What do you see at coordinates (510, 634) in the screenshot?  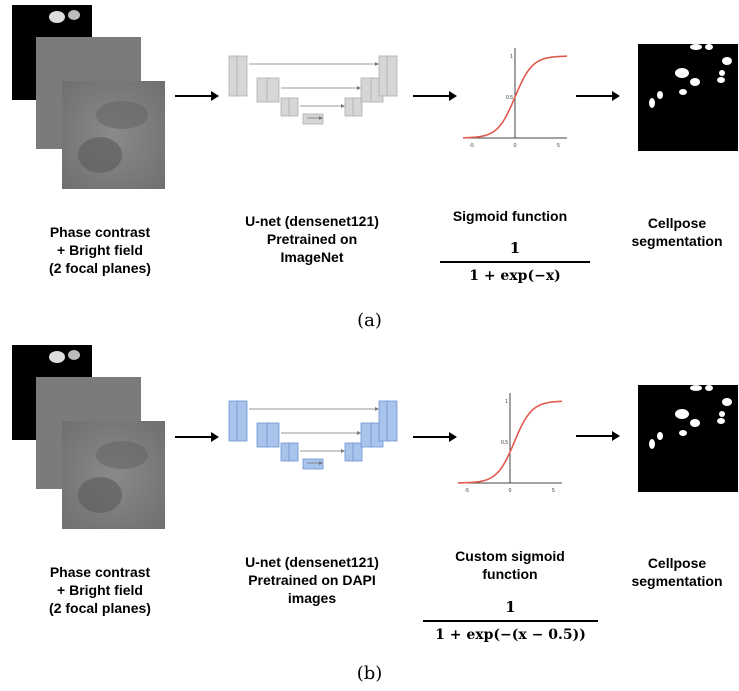 I see `formula-denominator: 1 + exp(−(x − 0.5))` at bounding box center [510, 634].